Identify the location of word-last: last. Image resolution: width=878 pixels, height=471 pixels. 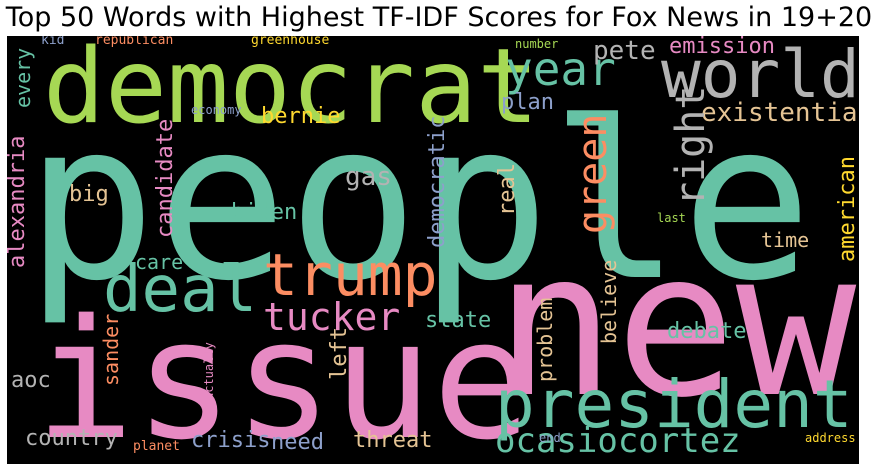
(671, 218).